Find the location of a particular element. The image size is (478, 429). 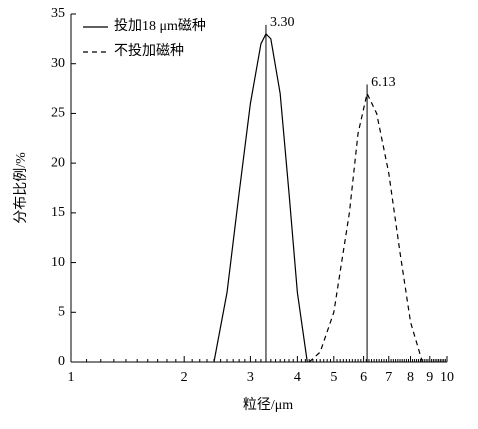

y-axis-label: 分布比例/% is located at coordinates (21, 188).